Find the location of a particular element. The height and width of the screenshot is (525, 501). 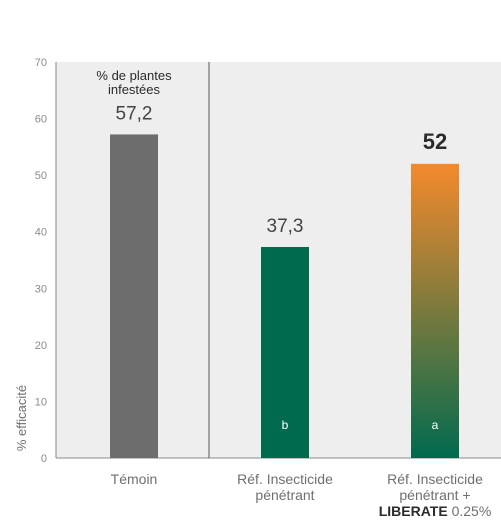

category-label-part: pénétrant is located at coordinates (284, 495).